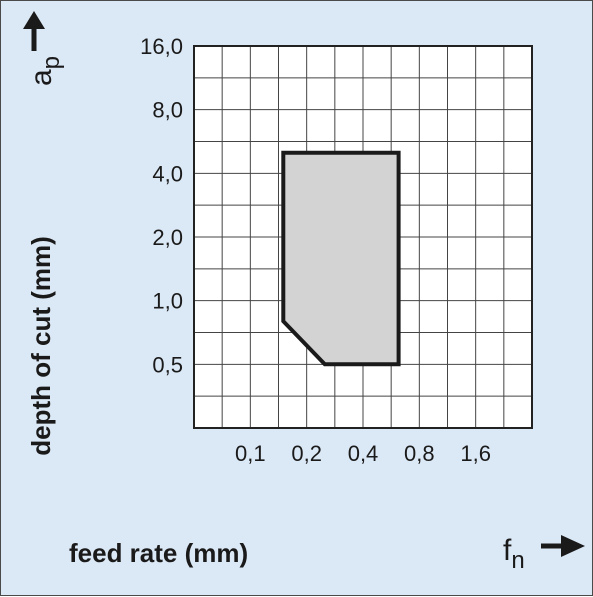  What do you see at coordinates (161, 46) in the screenshot?
I see `y-tick-label: 16,0` at bounding box center [161, 46].